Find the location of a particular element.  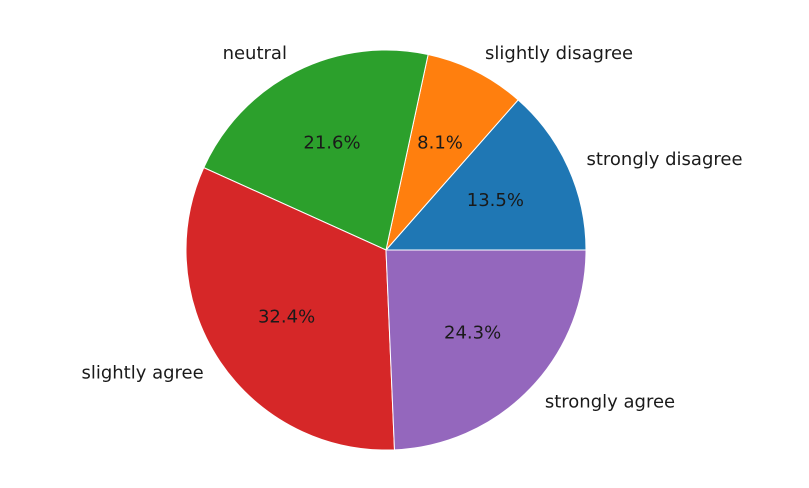

pct-label-neutral: 21.6% is located at coordinates (331, 142).